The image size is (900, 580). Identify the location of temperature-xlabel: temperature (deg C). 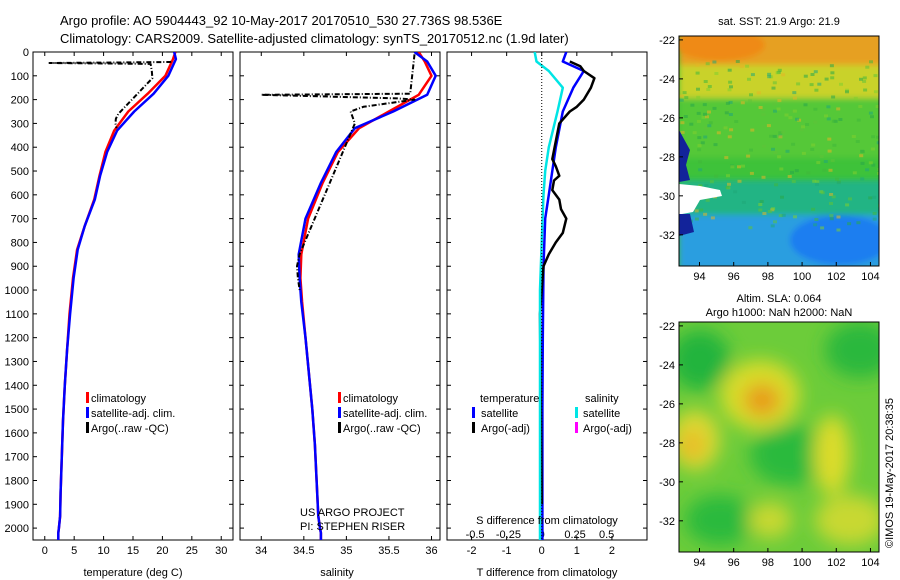
(132, 573).